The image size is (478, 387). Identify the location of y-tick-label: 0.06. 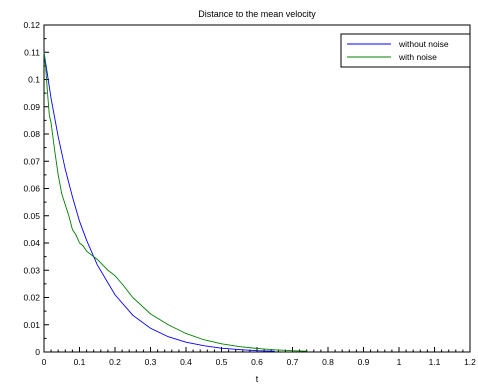
(31, 189).